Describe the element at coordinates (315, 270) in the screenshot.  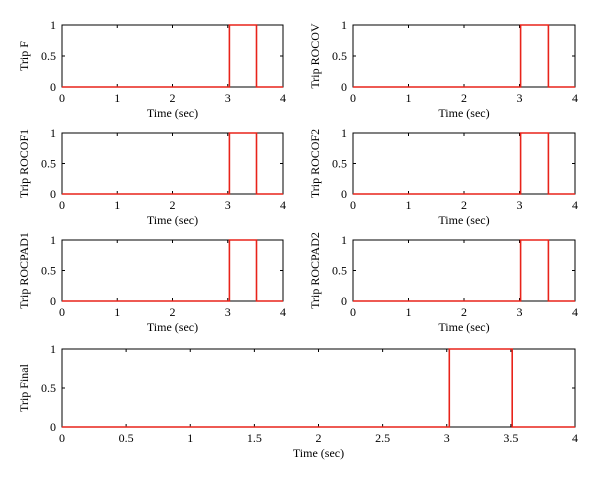
I see `chart-5-y-axis-label: Trip ROCPAD2` at that location.